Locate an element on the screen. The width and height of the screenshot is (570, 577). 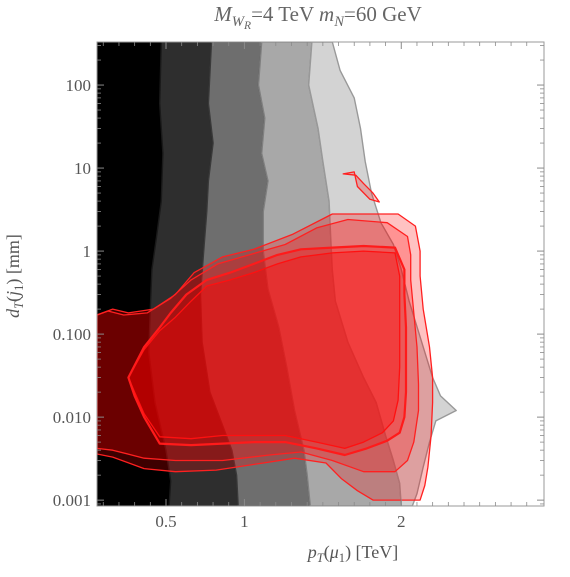
x-axis-label: pT(μ1) [TeV] is located at coordinates (352, 553).